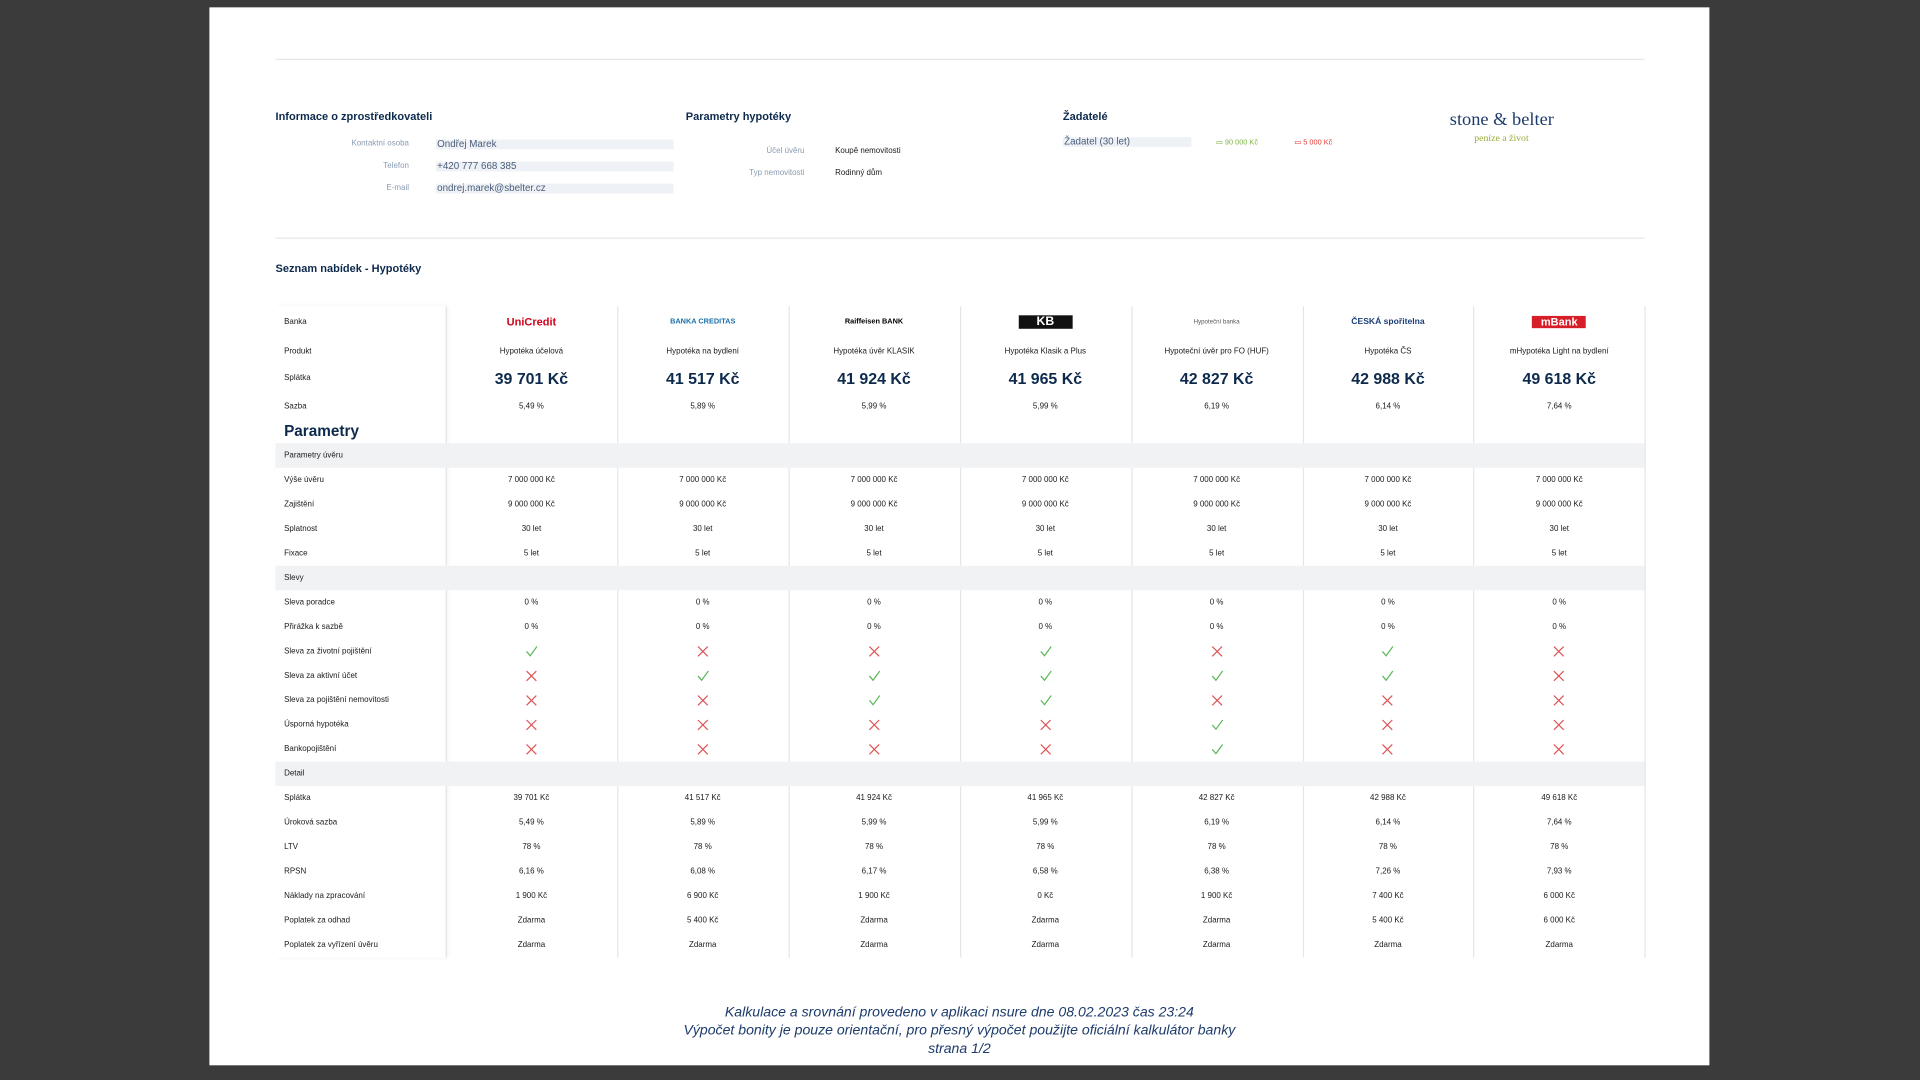  What do you see at coordinates (702, 351) in the screenshot?
I see `cell: Hypotéka na bydlení` at bounding box center [702, 351].